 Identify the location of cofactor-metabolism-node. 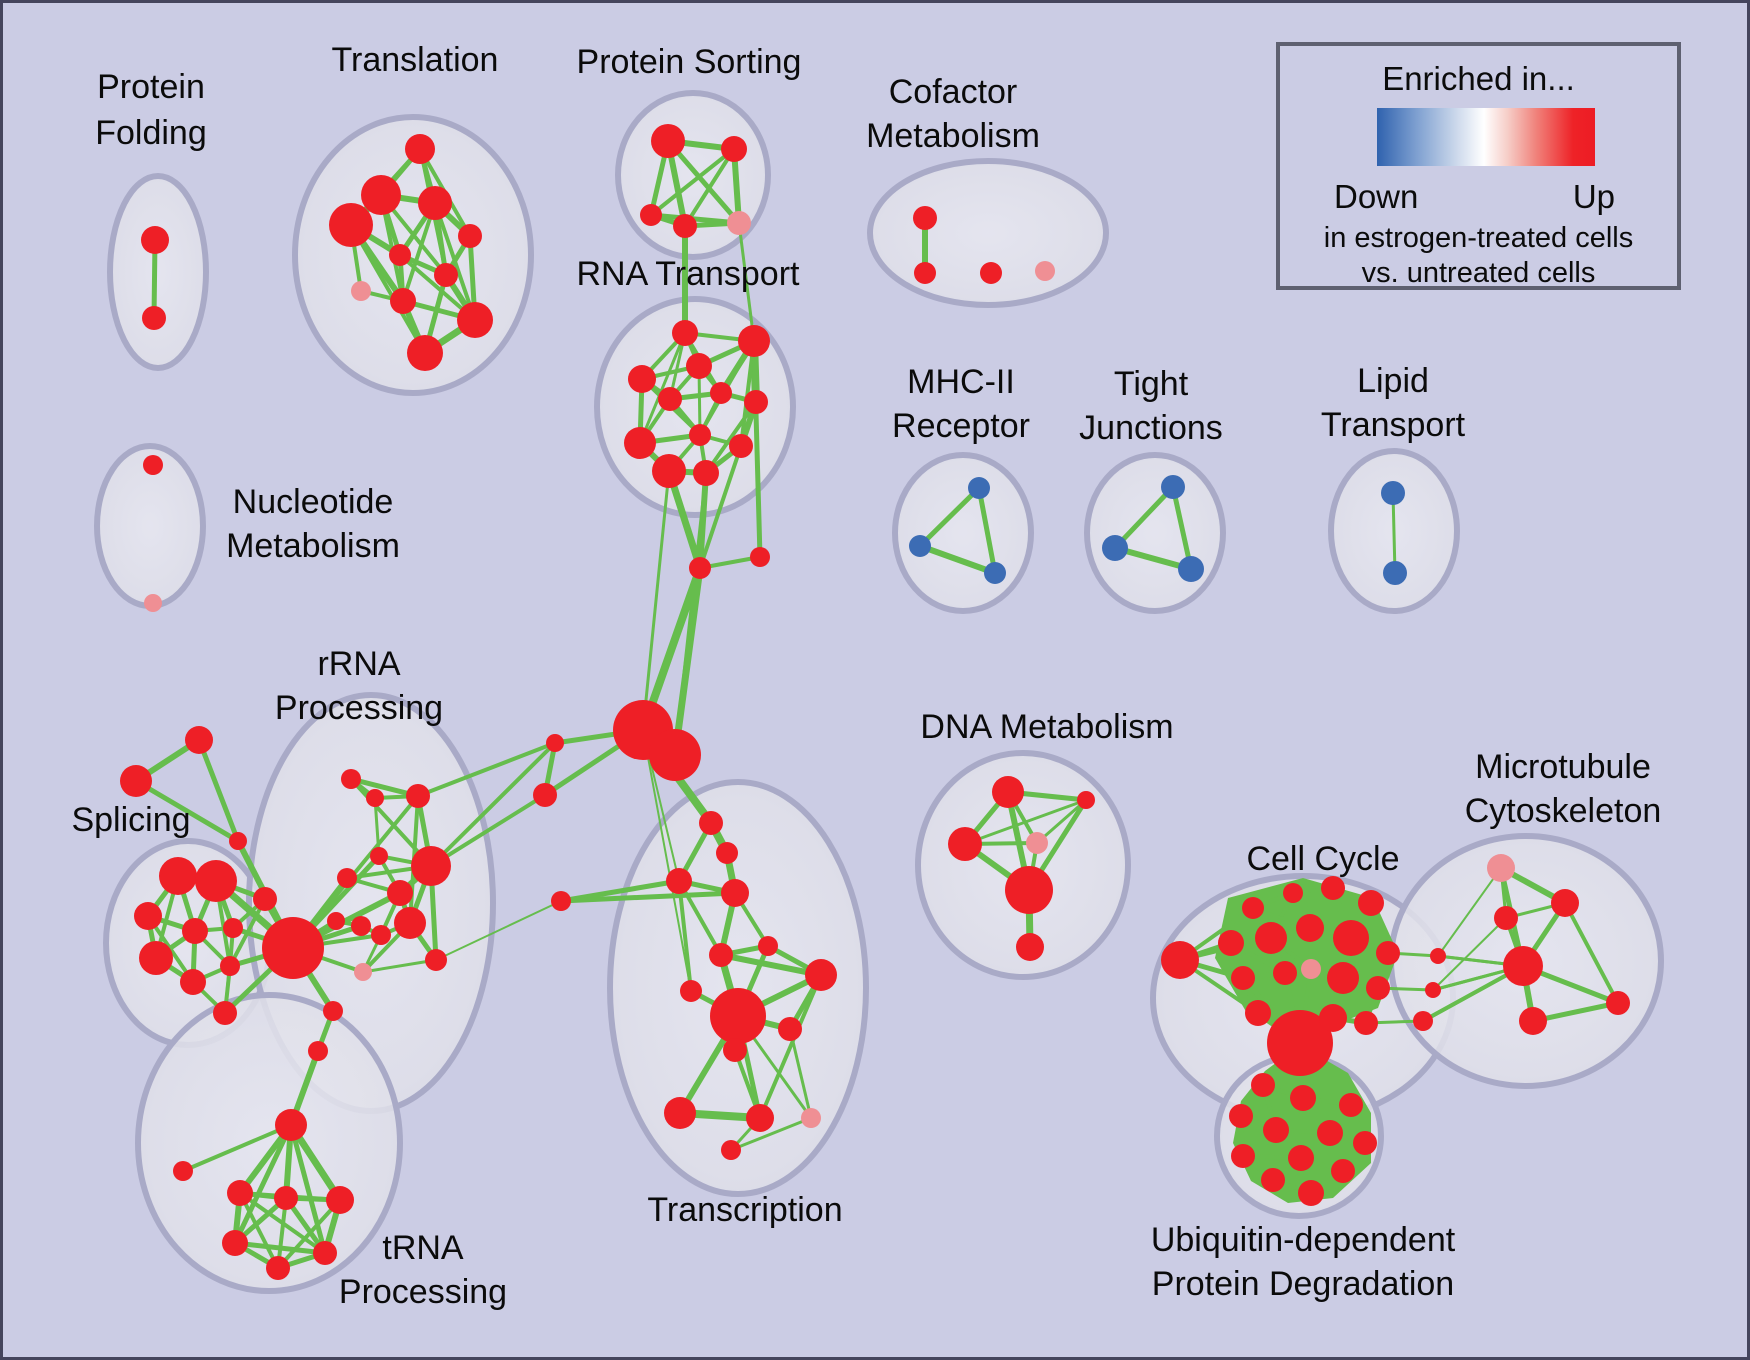
(925, 218).